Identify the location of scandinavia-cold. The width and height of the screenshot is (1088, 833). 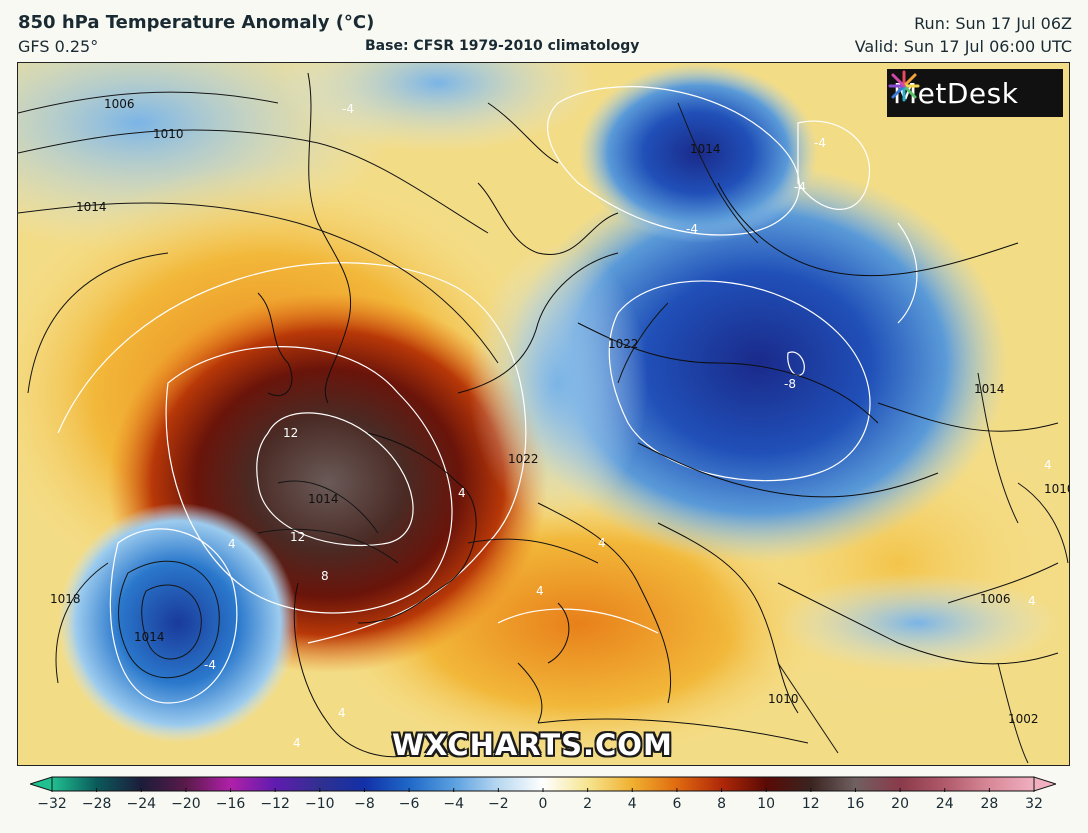
(698, 153).